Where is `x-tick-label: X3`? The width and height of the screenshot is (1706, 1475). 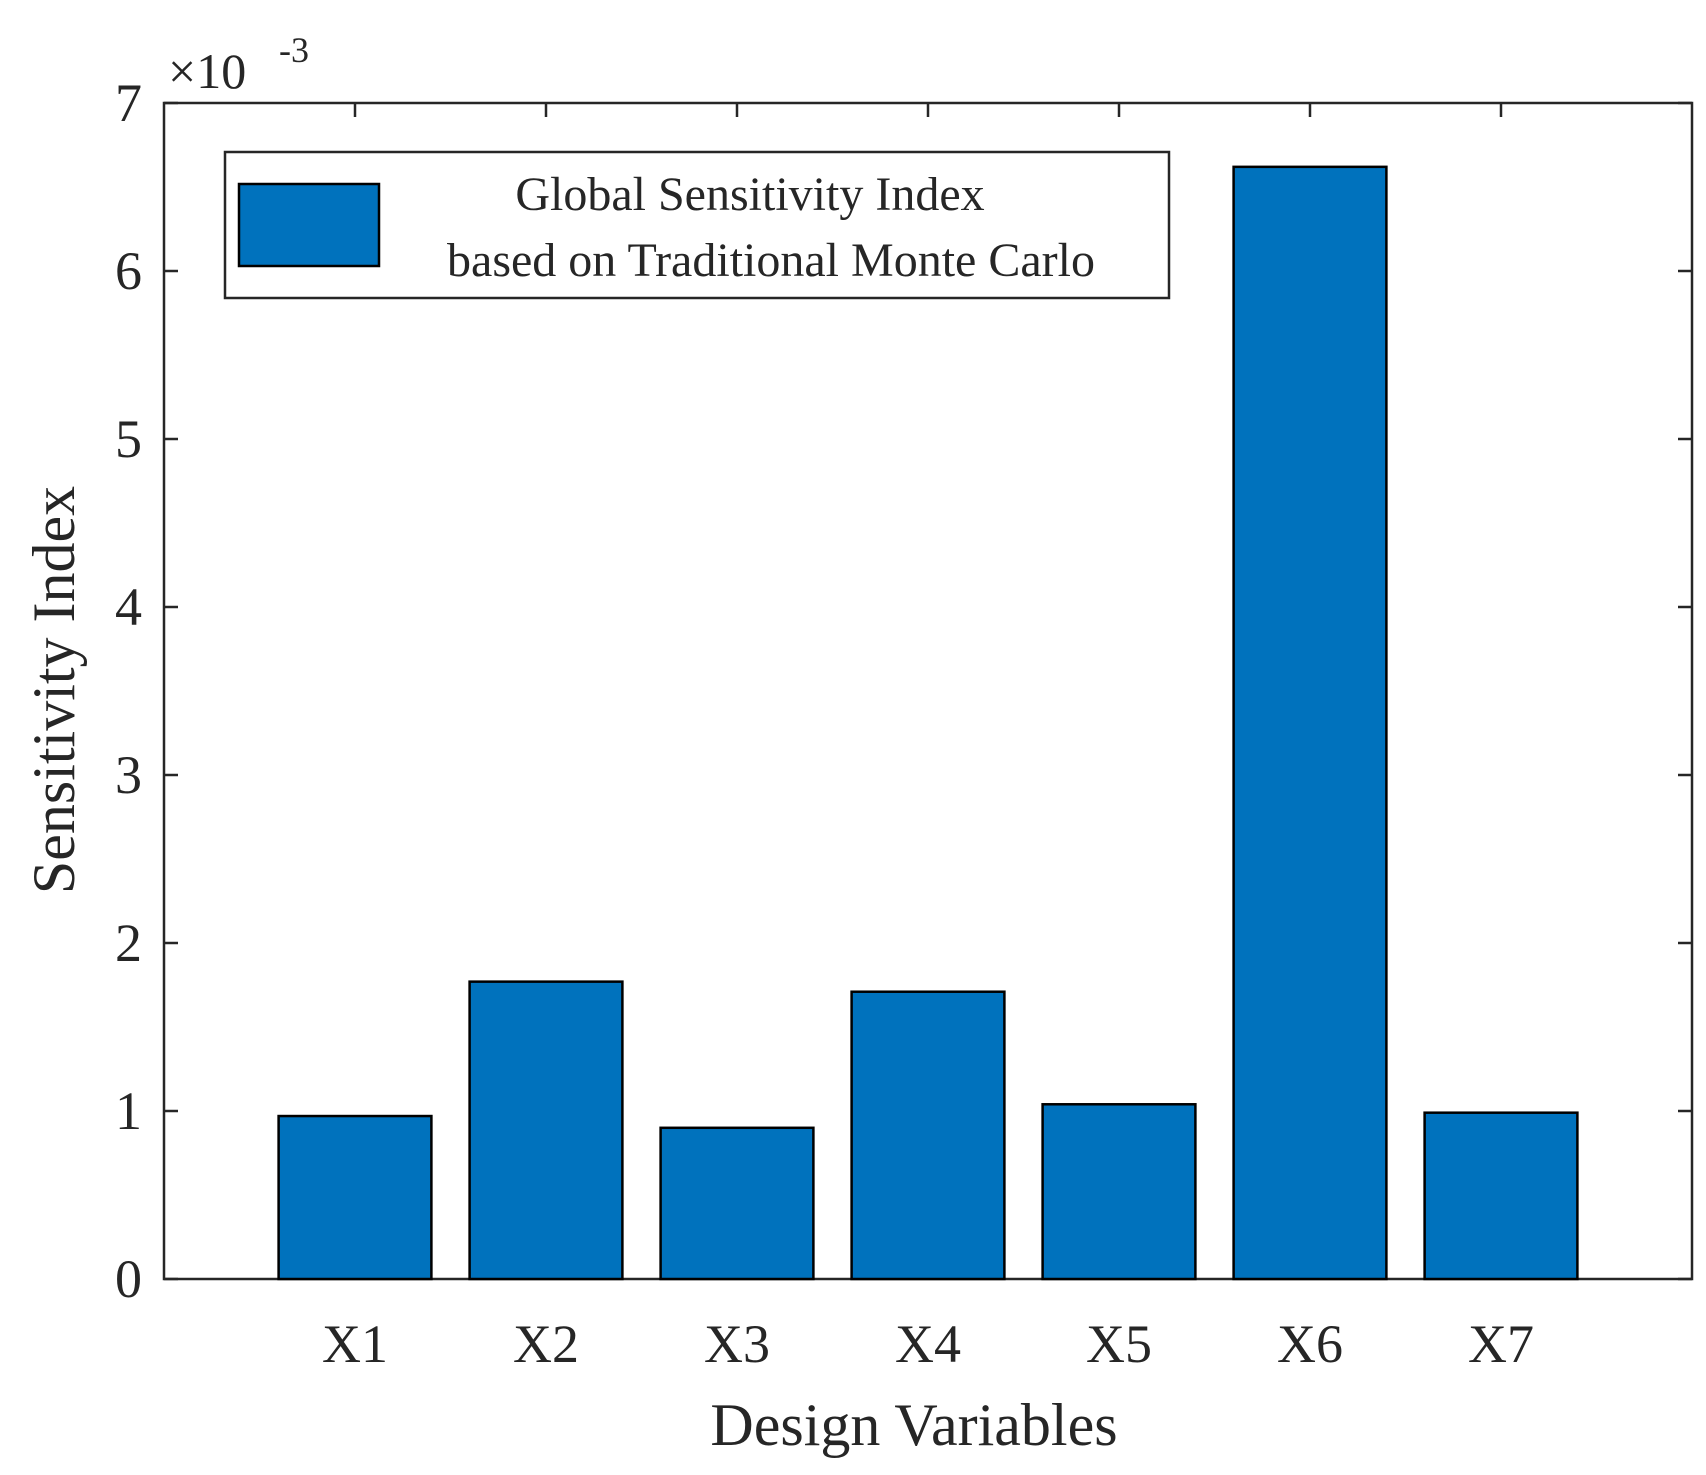 x-tick-label: X3 is located at coordinates (737, 1344).